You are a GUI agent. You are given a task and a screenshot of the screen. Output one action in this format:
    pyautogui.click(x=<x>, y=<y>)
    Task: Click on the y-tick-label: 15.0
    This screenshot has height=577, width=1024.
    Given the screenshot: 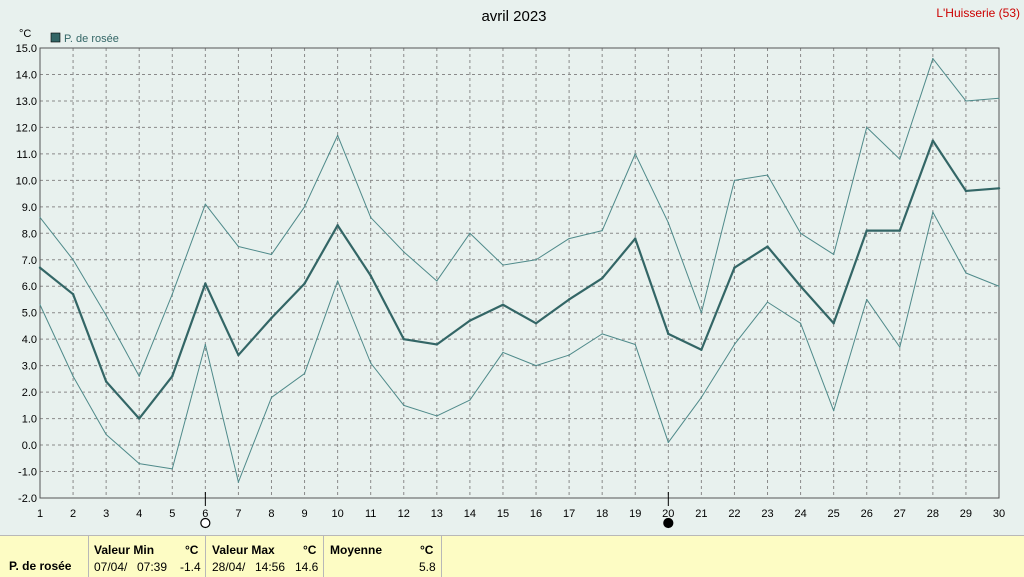 What is the action you would take?
    pyautogui.click(x=26, y=49)
    